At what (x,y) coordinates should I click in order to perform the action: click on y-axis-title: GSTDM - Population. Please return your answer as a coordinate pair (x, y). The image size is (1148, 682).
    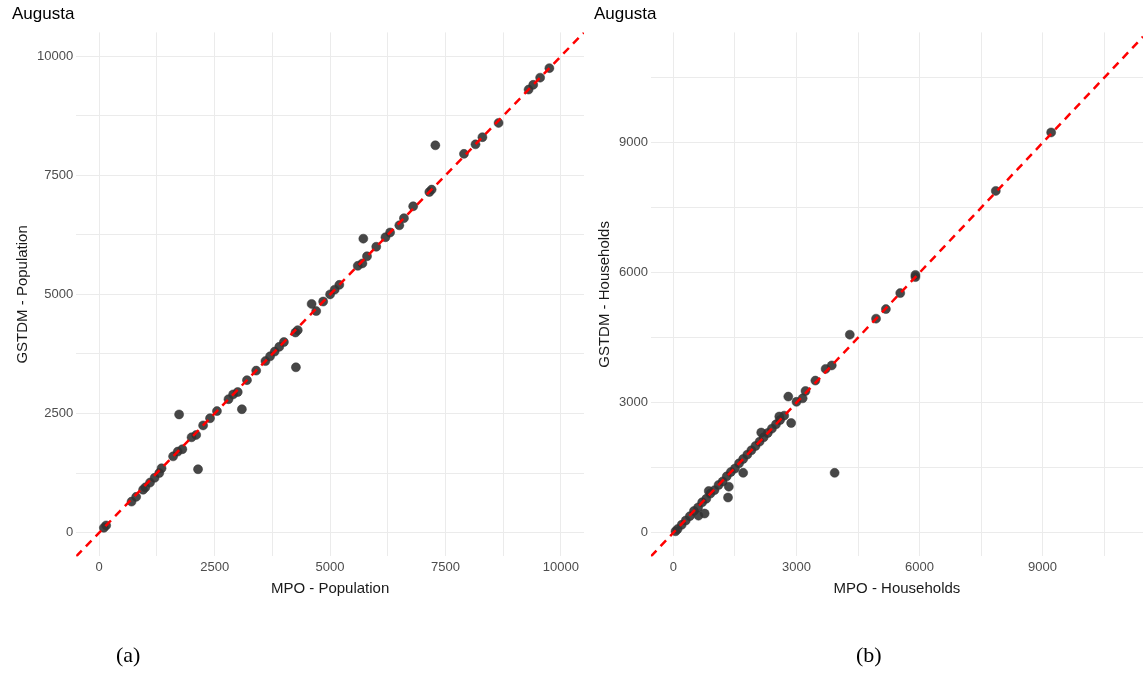
    Looking at the image, I should click on (22, 294).